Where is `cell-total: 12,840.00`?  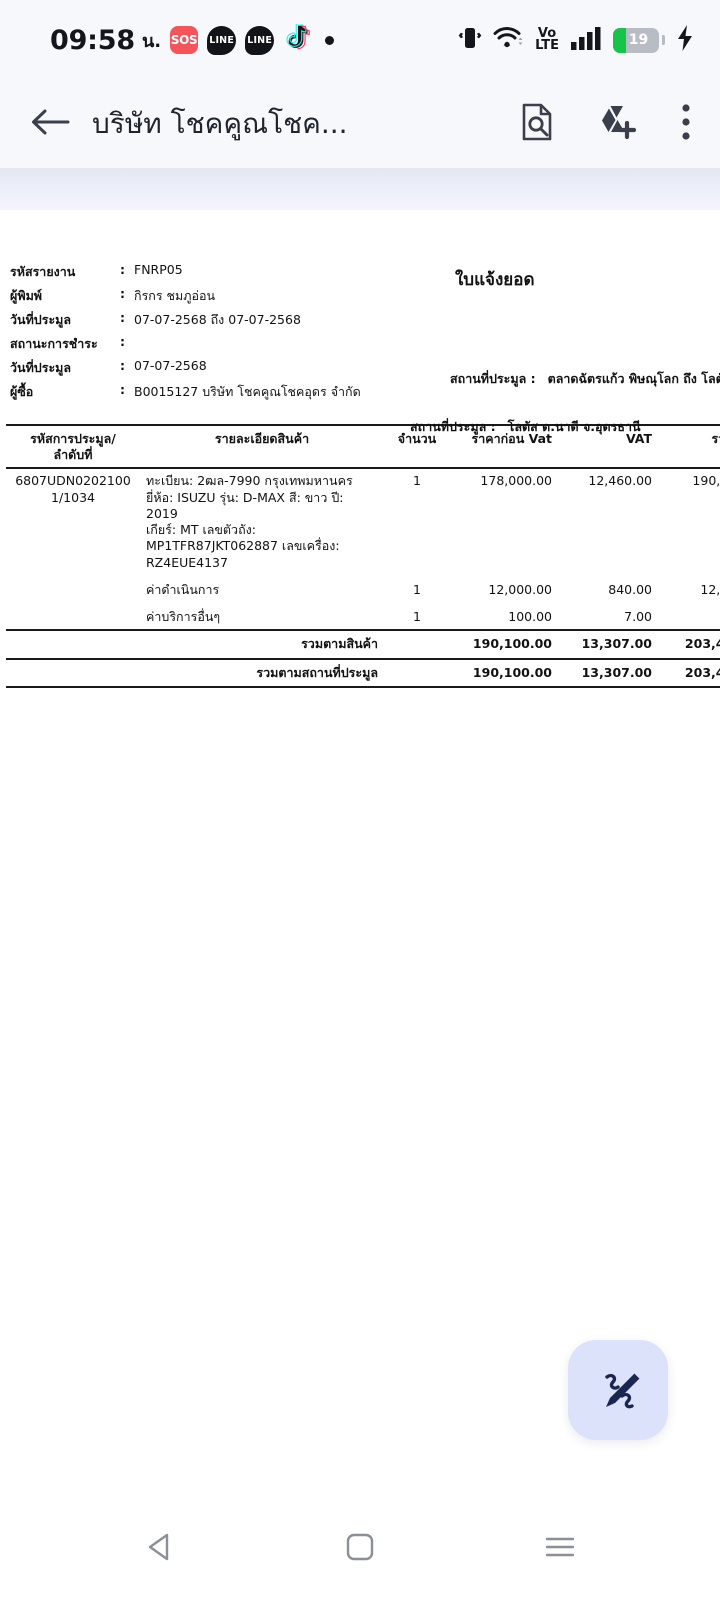
cell-total: 12,840.00 is located at coordinates (710, 589).